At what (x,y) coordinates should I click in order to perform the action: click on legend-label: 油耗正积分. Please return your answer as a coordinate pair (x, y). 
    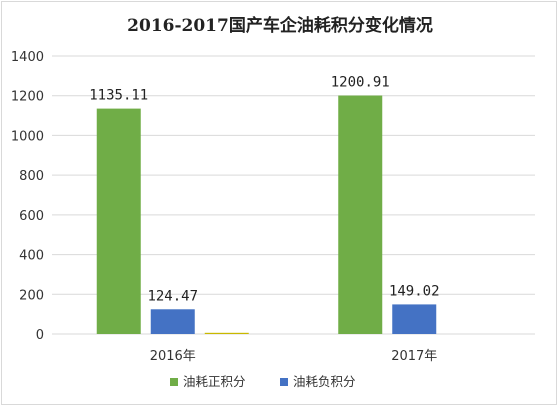
    Looking at the image, I should click on (214, 381).